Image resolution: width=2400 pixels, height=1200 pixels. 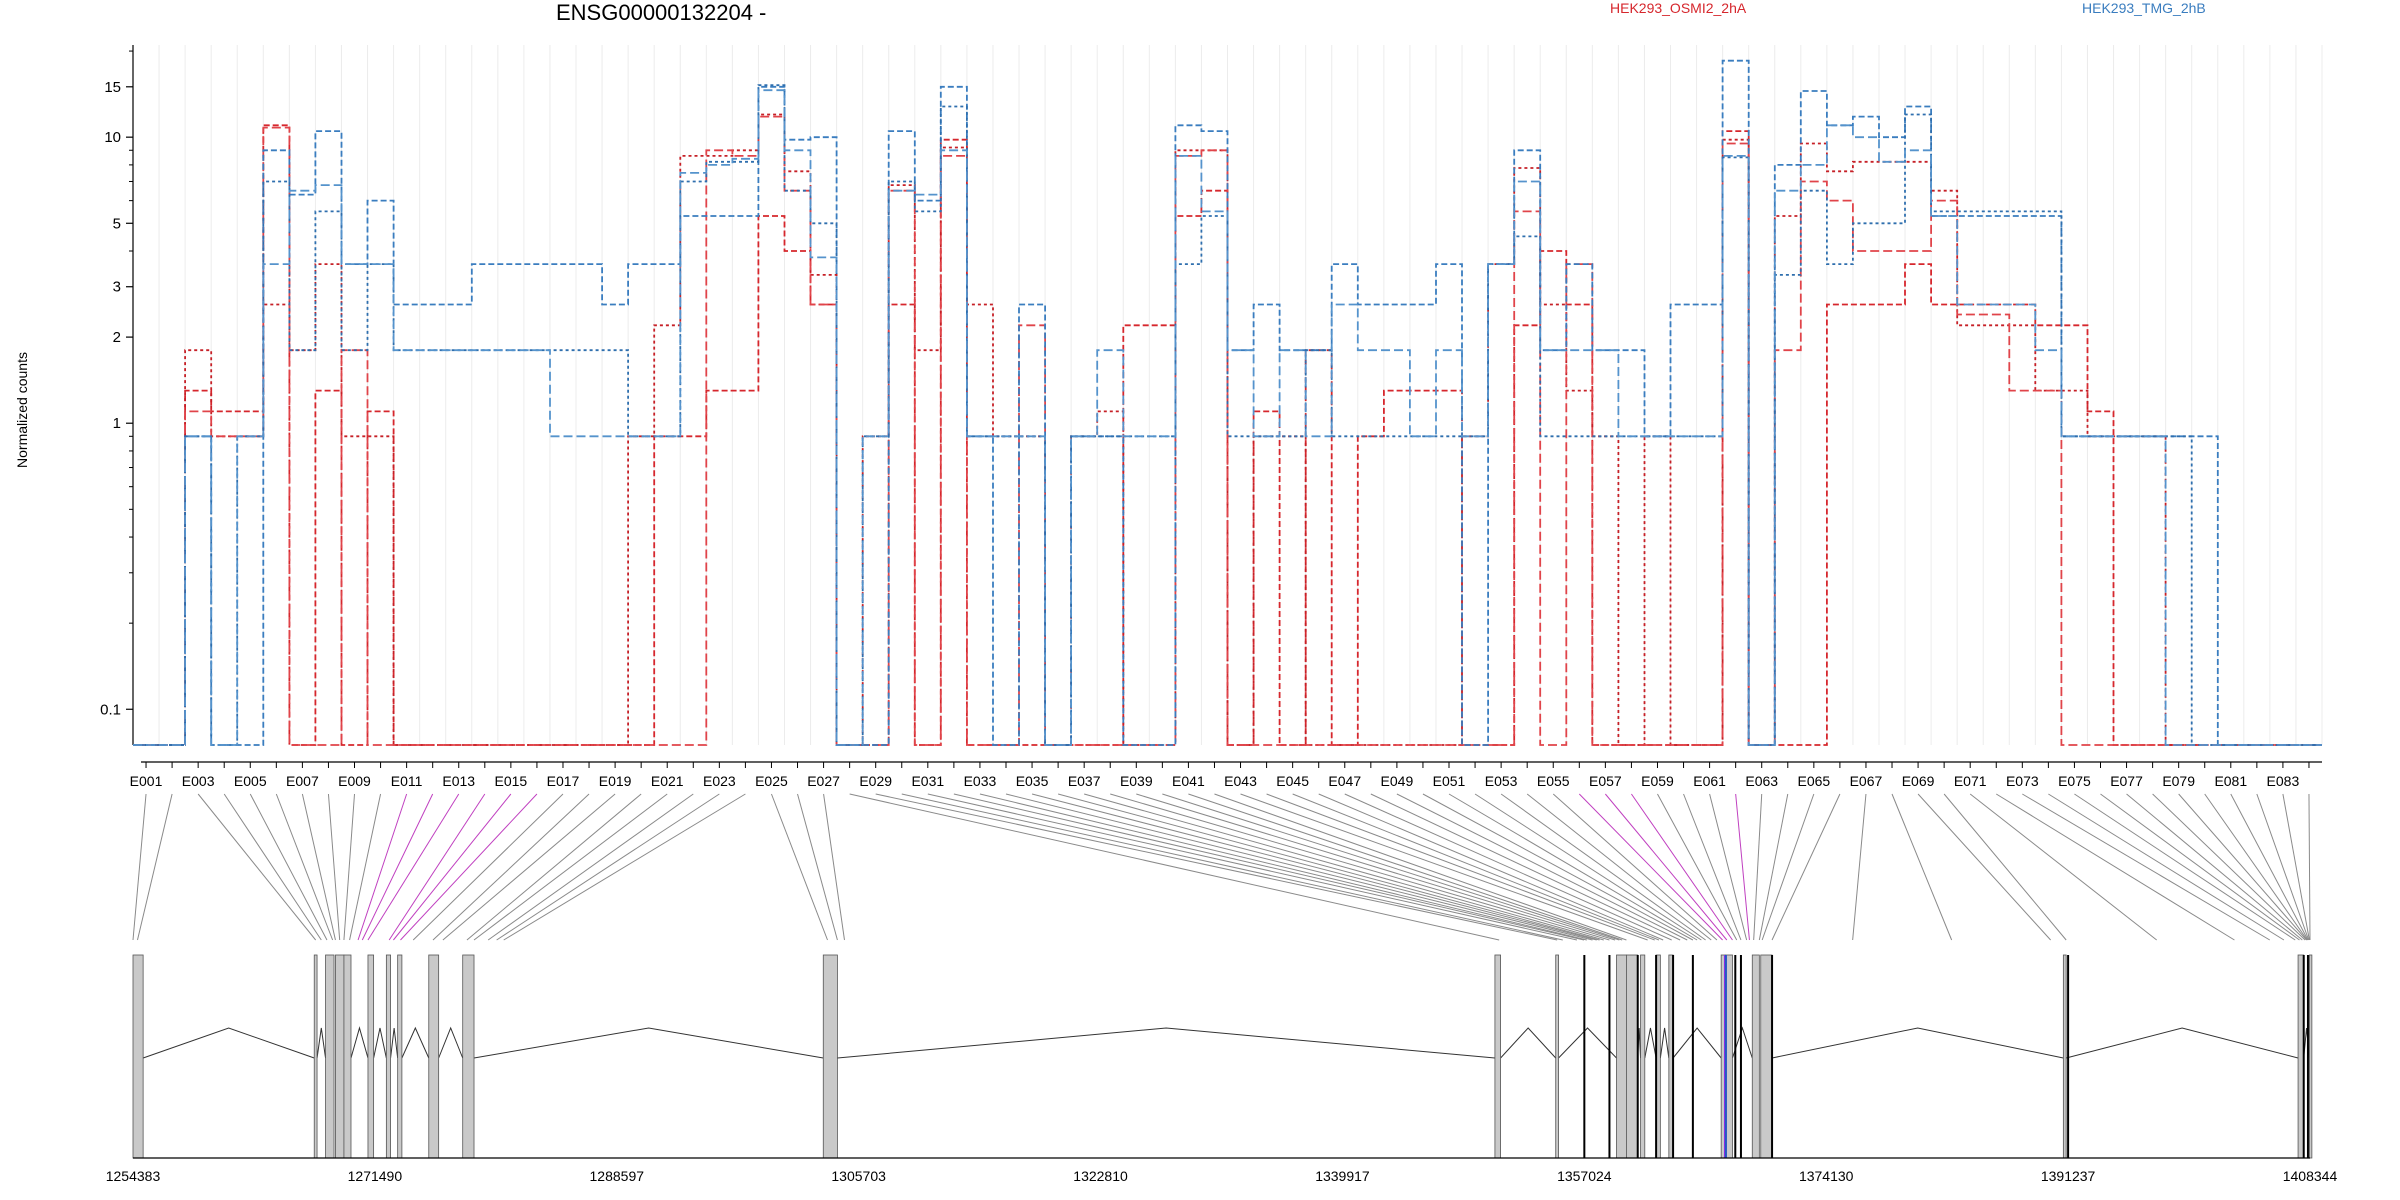 What do you see at coordinates (858, 1176) in the screenshot?
I see `genomic-tick-label: 1305703` at bounding box center [858, 1176].